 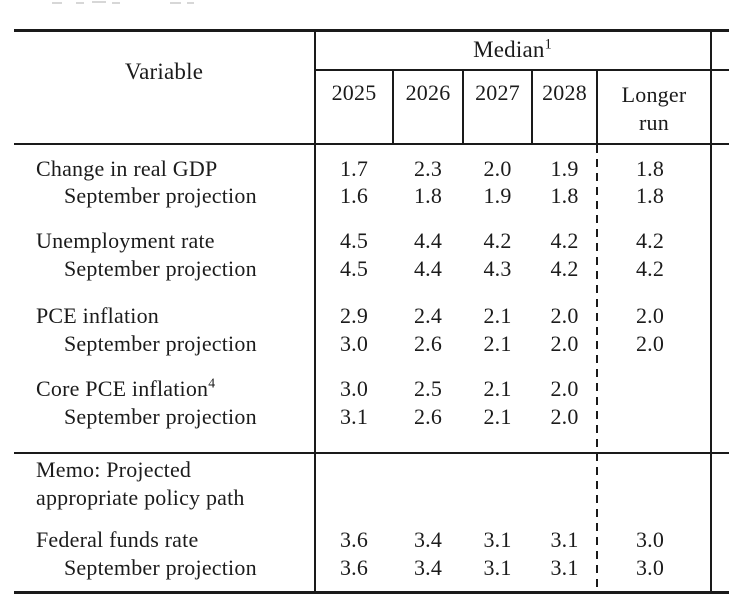 I want to click on header-bottom-rule, so click(x=371, y=144).